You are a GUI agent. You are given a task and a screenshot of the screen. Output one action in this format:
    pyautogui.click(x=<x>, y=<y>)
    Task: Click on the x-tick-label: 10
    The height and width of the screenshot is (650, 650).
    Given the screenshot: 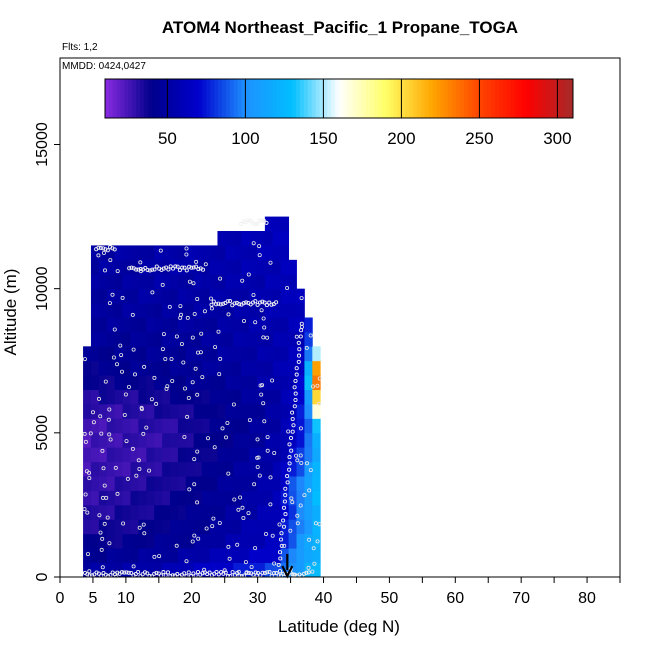 What is the action you would take?
    pyautogui.click(x=126, y=598)
    